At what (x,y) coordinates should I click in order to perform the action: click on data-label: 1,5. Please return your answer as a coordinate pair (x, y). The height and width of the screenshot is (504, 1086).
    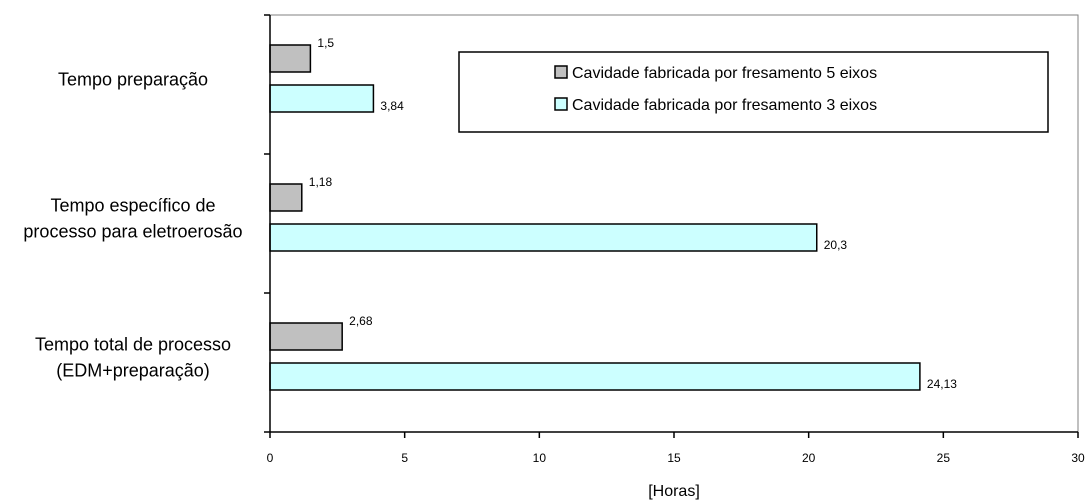
    Looking at the image, I should click on (325, 43).